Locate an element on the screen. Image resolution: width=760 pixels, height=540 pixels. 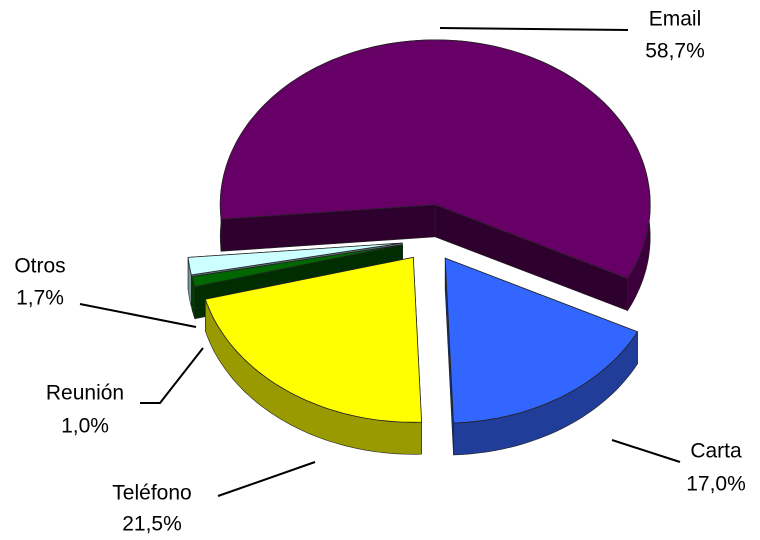
slice-value-label: 1,7% is located at coordinates (40, 298).